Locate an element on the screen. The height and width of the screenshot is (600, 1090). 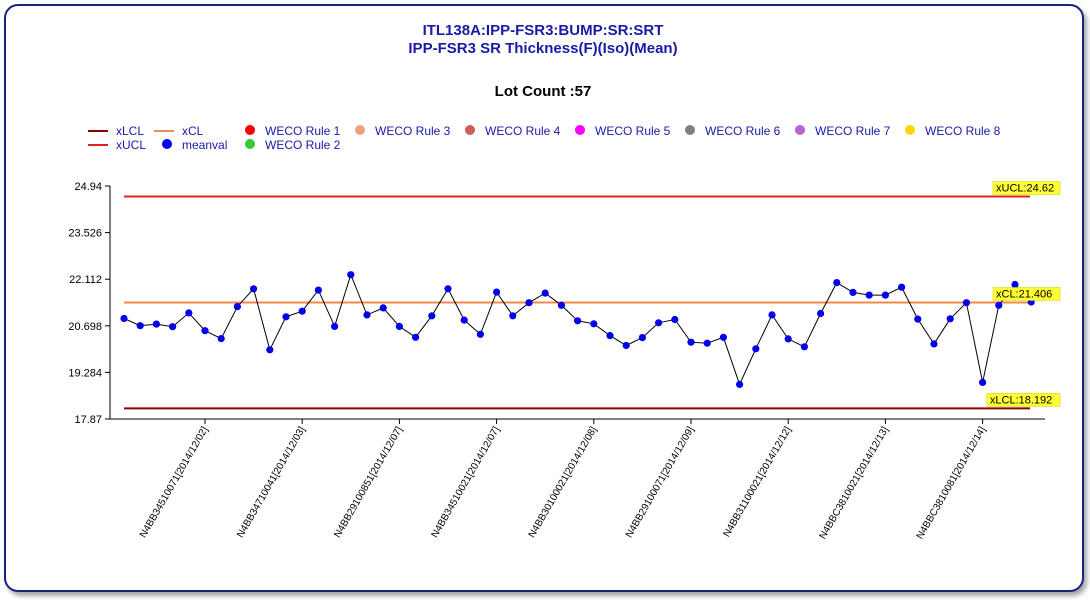
y-axis: 17.87 19.284 20.698 22.112 23.526 24.94 is located at coordinates (89, 303).